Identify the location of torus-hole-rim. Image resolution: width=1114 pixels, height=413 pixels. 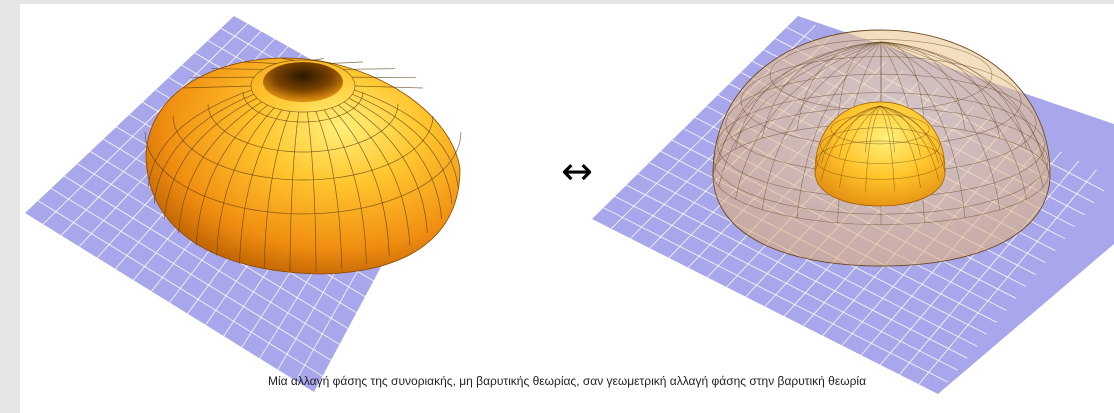
(303, 86).